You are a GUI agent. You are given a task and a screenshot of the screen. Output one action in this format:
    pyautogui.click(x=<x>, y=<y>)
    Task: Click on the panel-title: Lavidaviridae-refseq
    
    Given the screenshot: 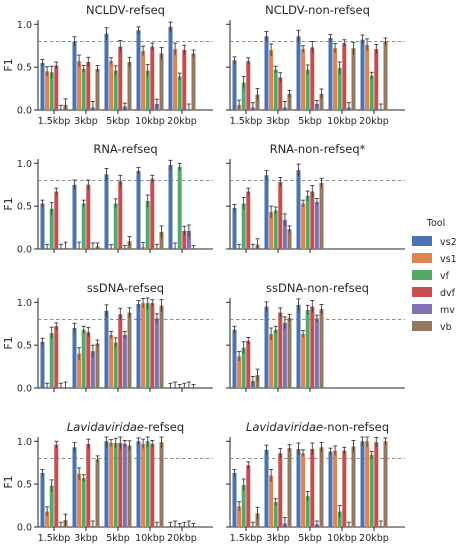 What is the action you would take?
    pyautogui.click(x=125, y=427)
    